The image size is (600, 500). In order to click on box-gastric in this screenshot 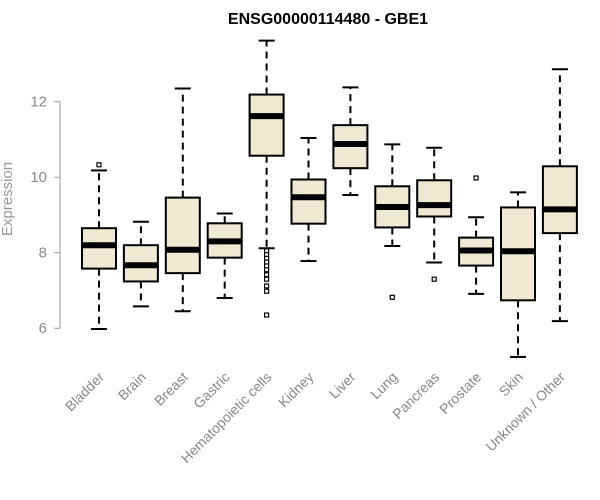, I will do `click(224, 256)`.